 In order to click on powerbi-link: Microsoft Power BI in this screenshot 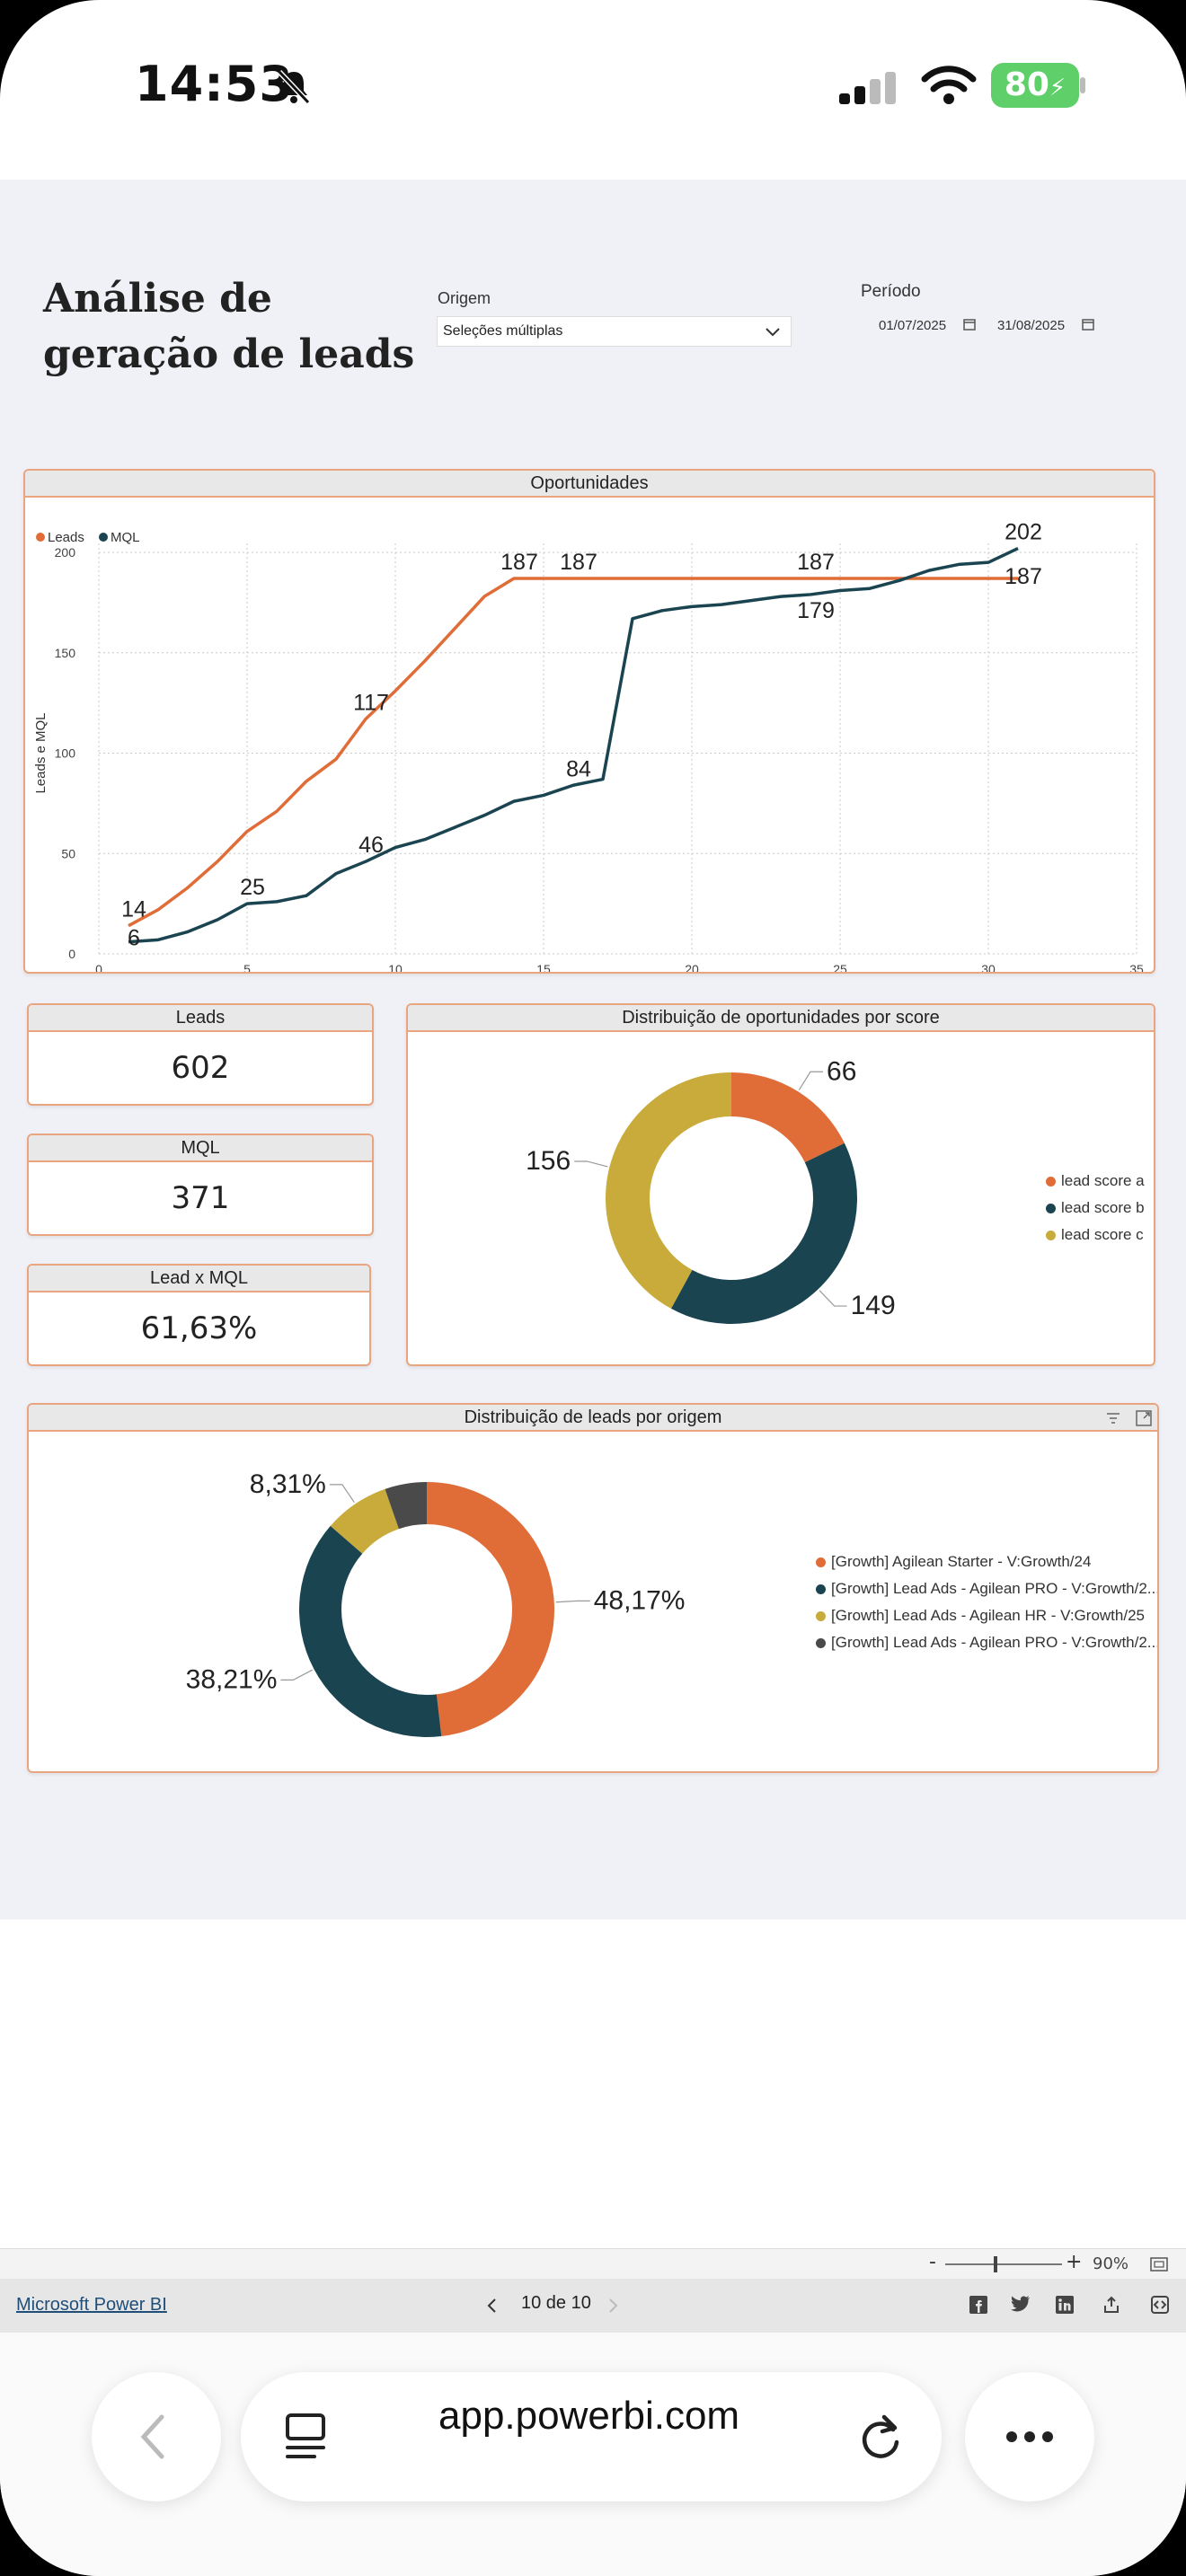, I will do `click(91, 2305)`.